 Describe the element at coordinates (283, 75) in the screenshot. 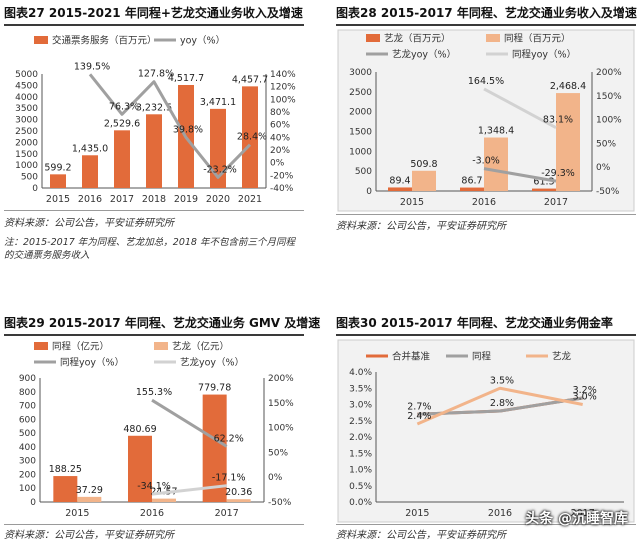

I see `y2-tick-label: 140%` at that location.